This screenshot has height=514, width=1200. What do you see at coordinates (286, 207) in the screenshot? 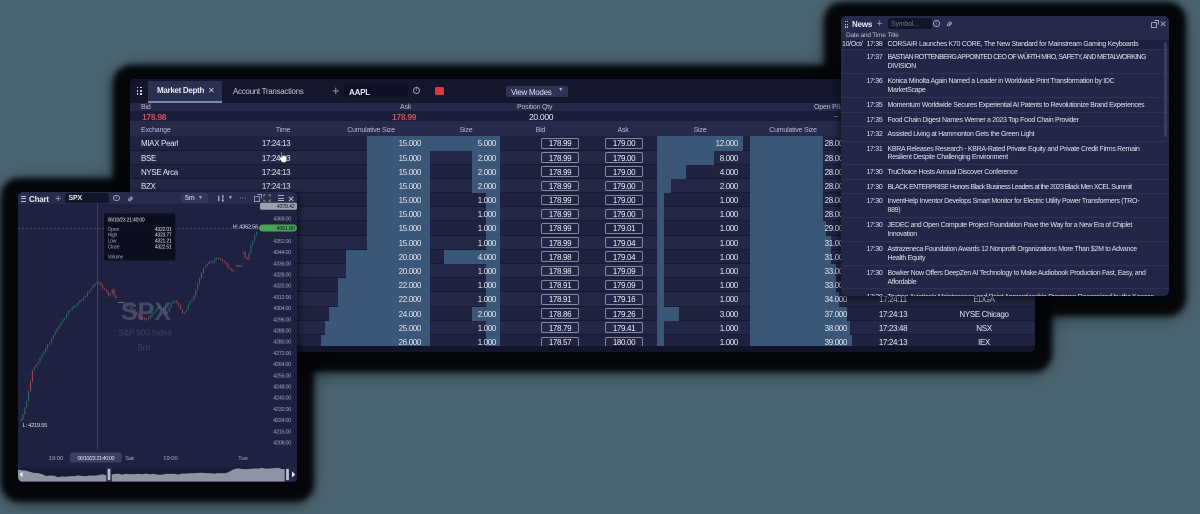
I see `svg-text: 4378.42` at bounding box center [286, 207].